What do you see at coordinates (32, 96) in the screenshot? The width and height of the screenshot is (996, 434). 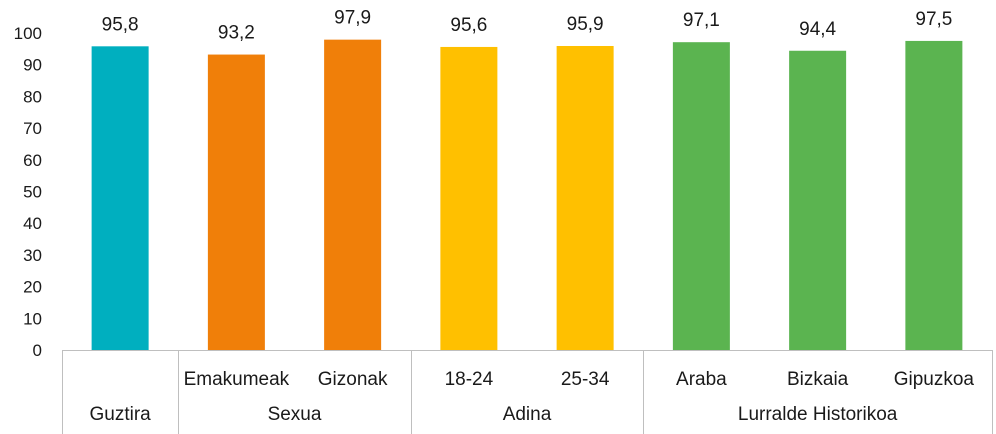 I see `y-tick-label: 80` at bounding box center [32, 96].